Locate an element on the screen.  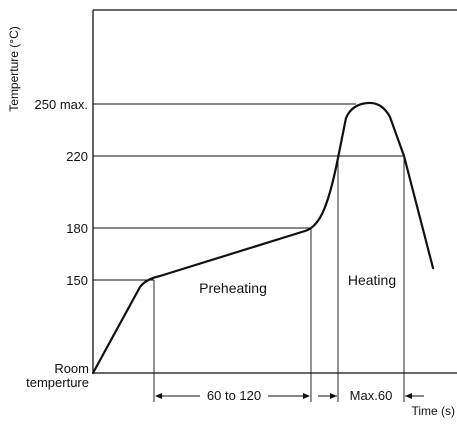
x-axis-label: Time (s) is located at coordinates (433, 411).